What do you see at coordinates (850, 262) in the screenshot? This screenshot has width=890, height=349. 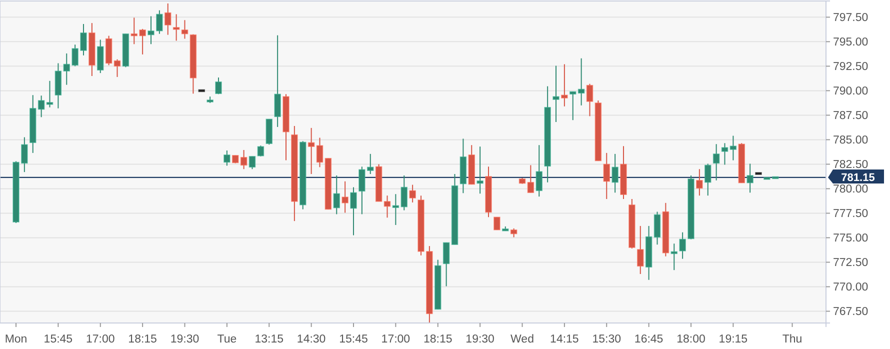 I see `y-tick-label: 772.50` at bounding box center [850, 262].